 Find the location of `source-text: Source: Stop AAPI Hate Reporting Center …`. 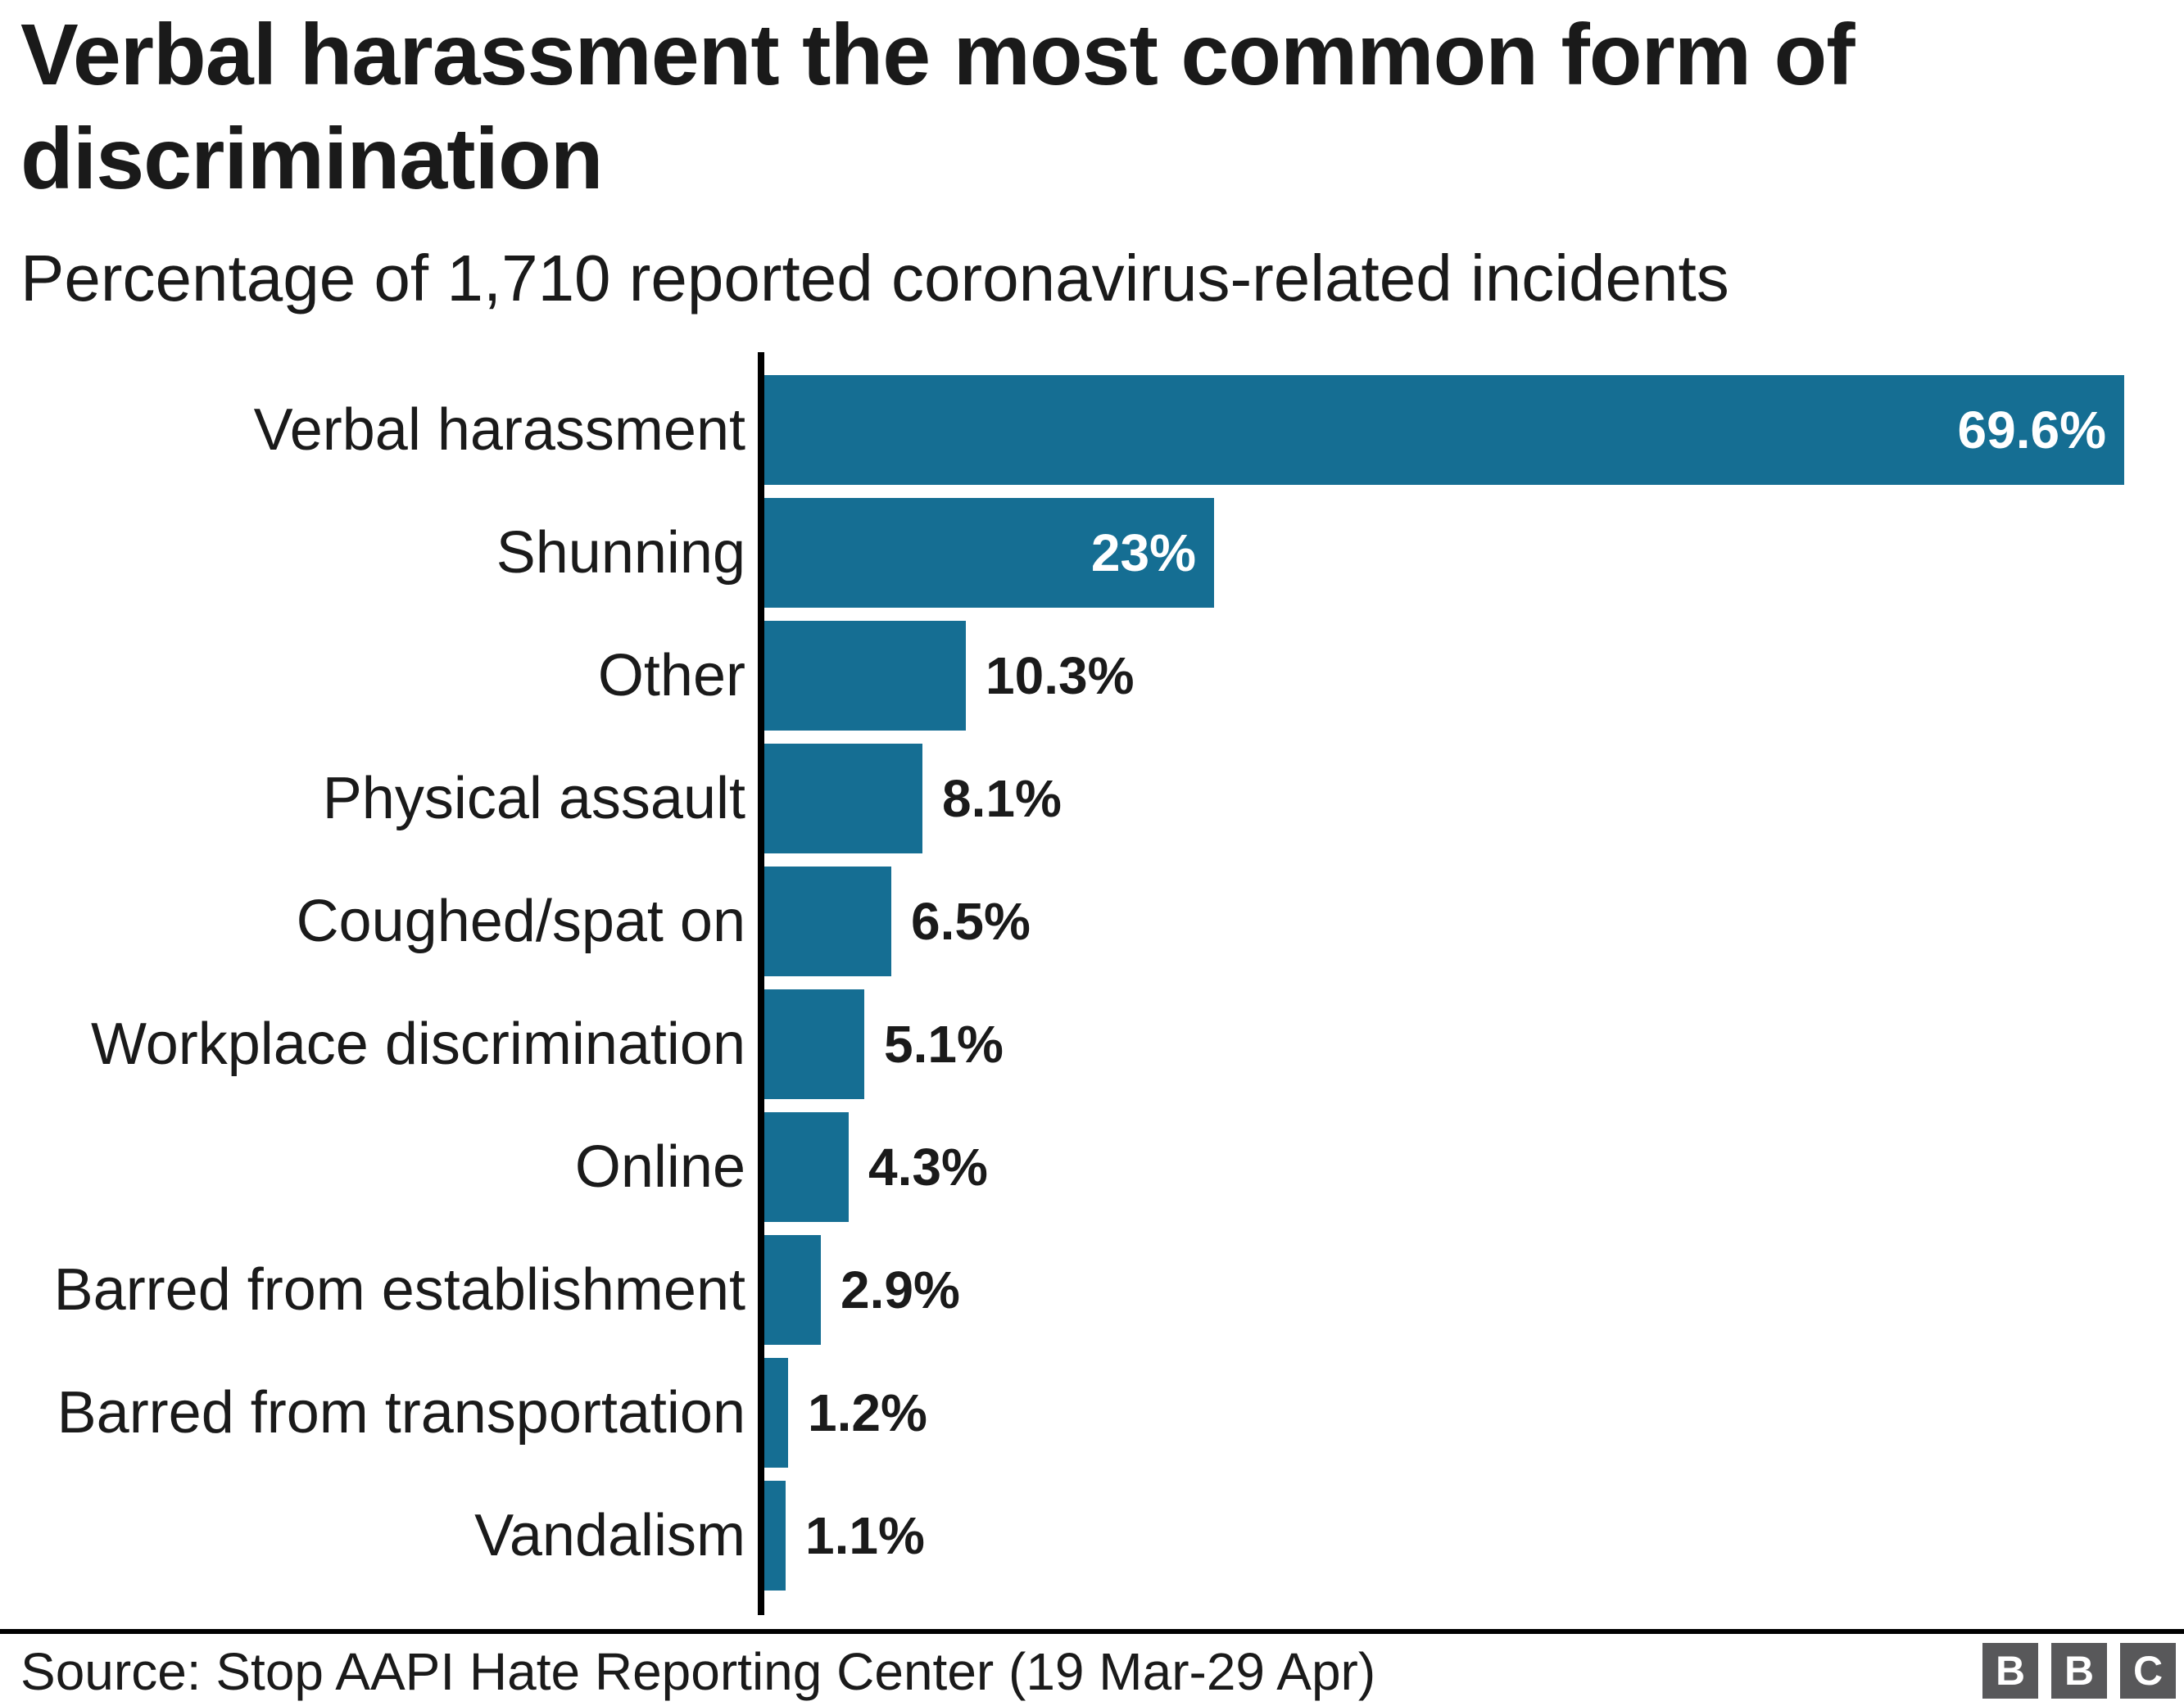

source-text: Source: Stop AAPI Hate Reporting Center … is located at coordinates (698, 1671).